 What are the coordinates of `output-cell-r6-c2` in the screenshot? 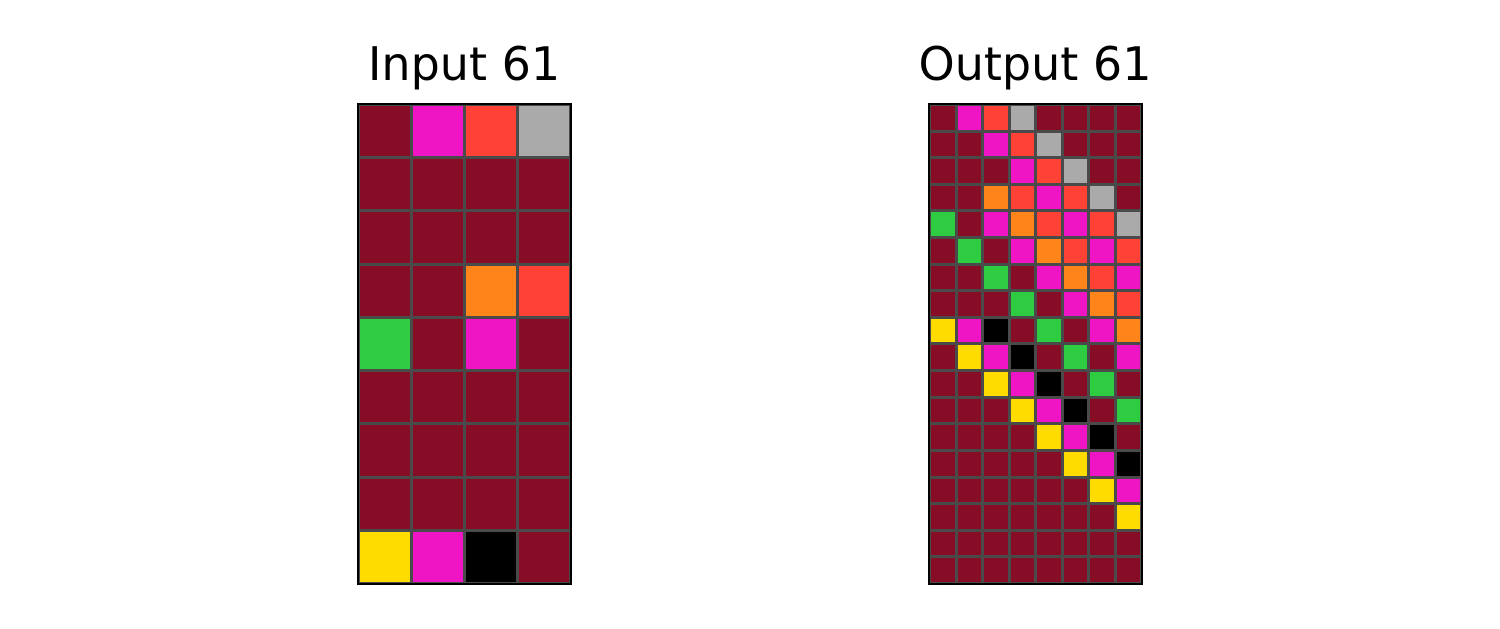 It's located at (996, 277).